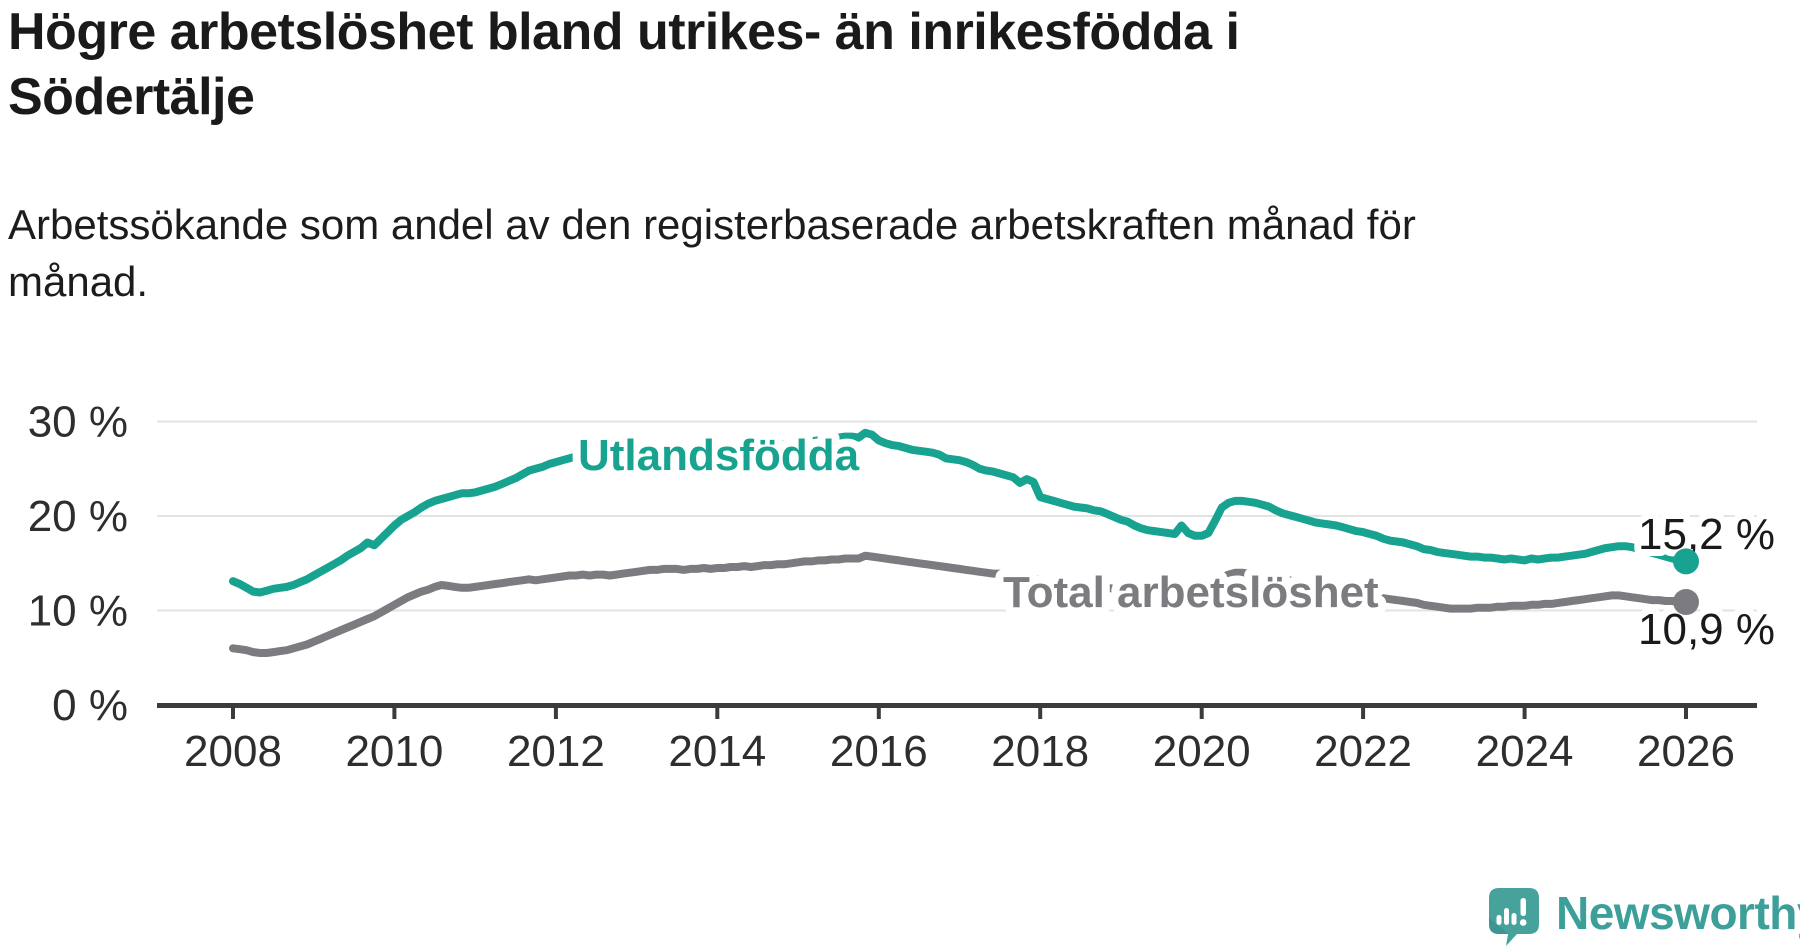  Describe the element at coordinates (78, 422) in the screenshot. I see `y-axis-label-30: 30 %` at that location.